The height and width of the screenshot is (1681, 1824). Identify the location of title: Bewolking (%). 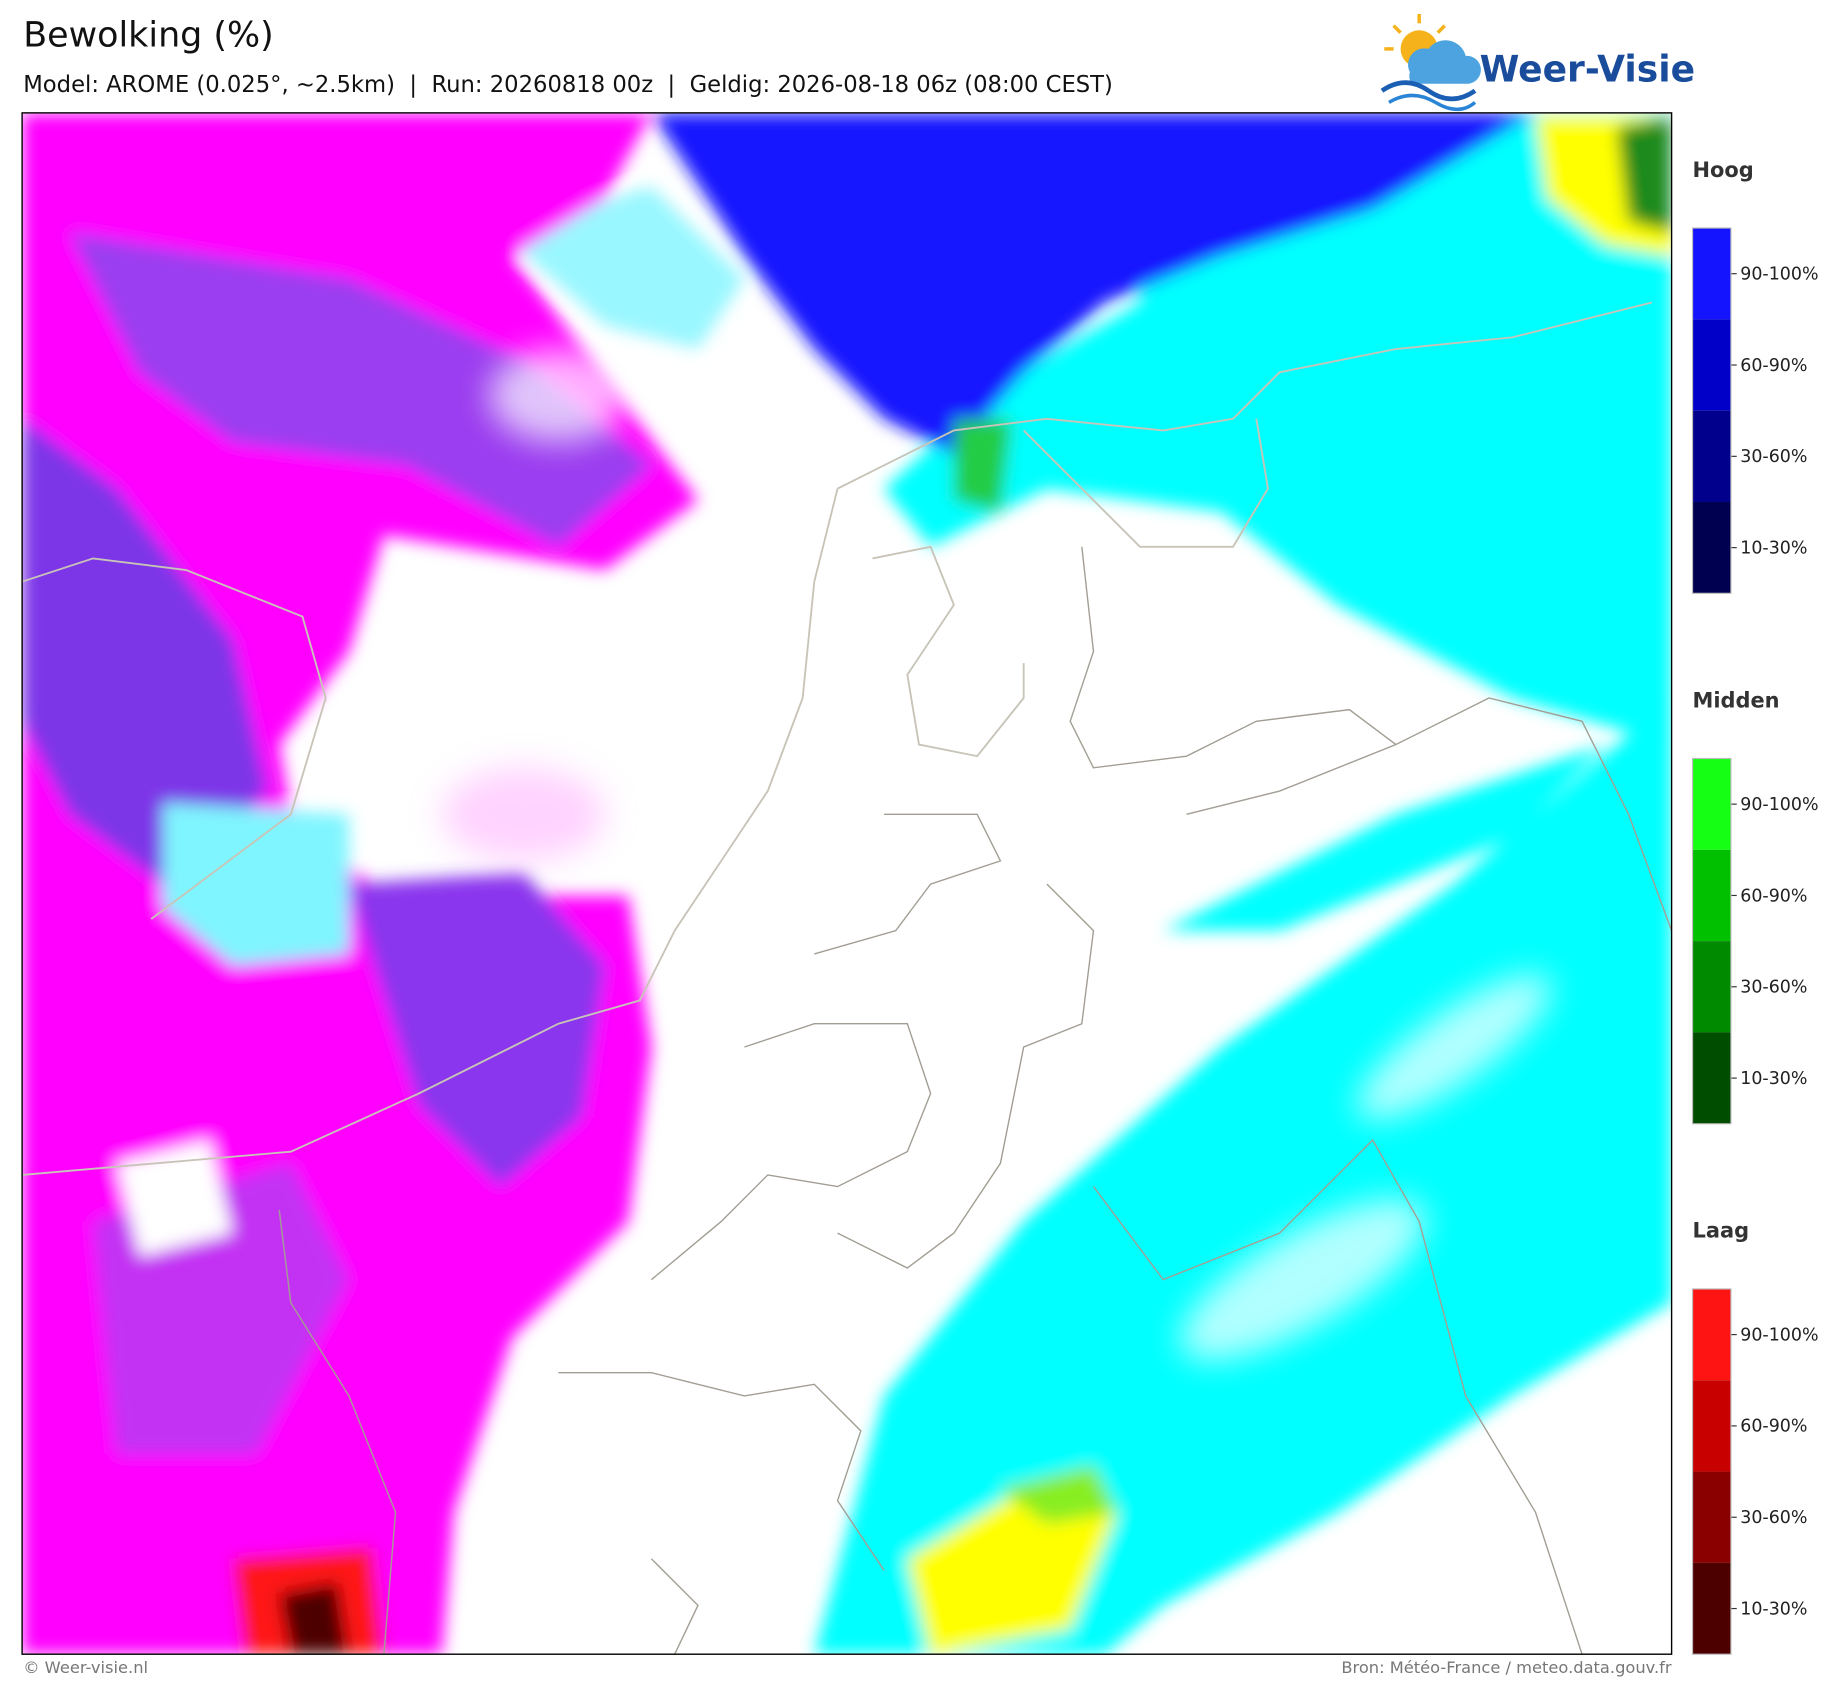
(148, 36).